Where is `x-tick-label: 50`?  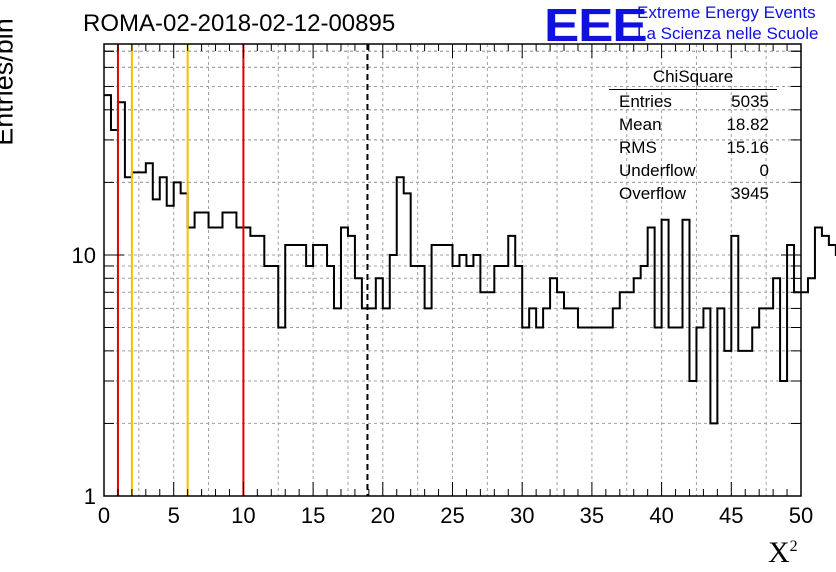 x-tick-label: 50 is located at coordinates (801, 515).